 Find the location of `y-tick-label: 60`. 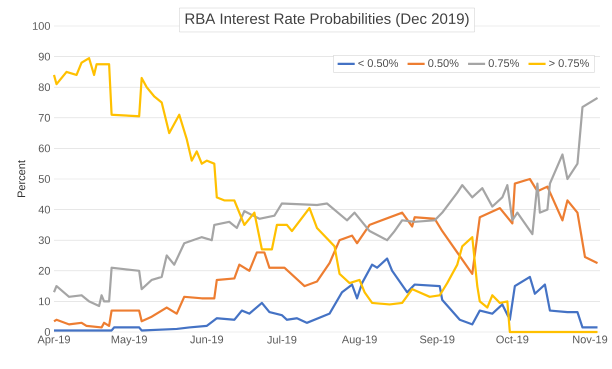

y-tick-label: 60 is located at coordinates (44, 148).